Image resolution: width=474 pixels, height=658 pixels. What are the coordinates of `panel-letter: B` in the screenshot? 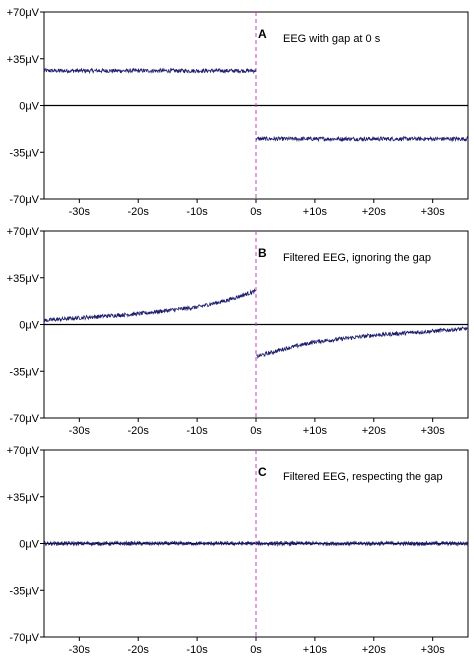 It's located at (262, 253).